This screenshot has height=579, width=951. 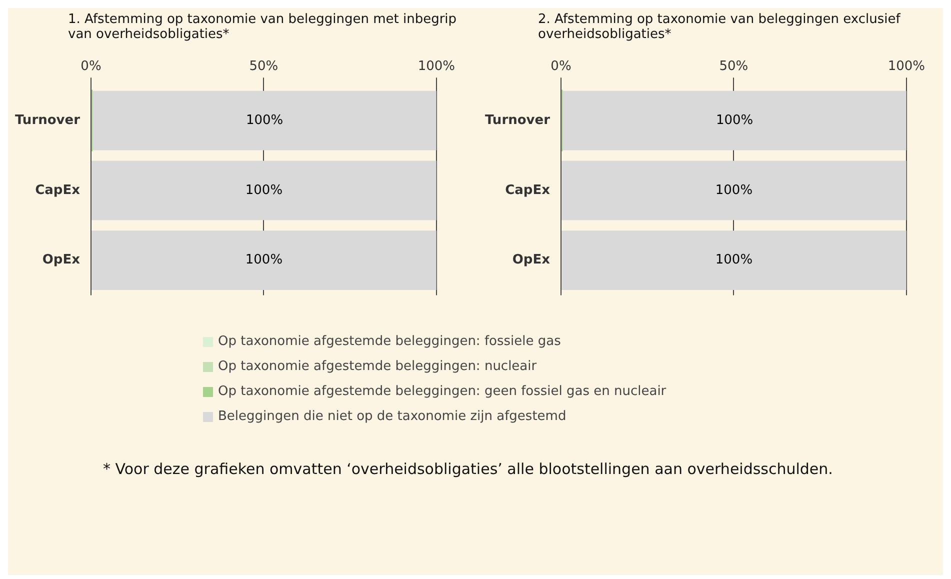 I want to click on legend-label: Op taxonomie afgestemde beleggingen: fossiele gas, so click(x=389, y=341).